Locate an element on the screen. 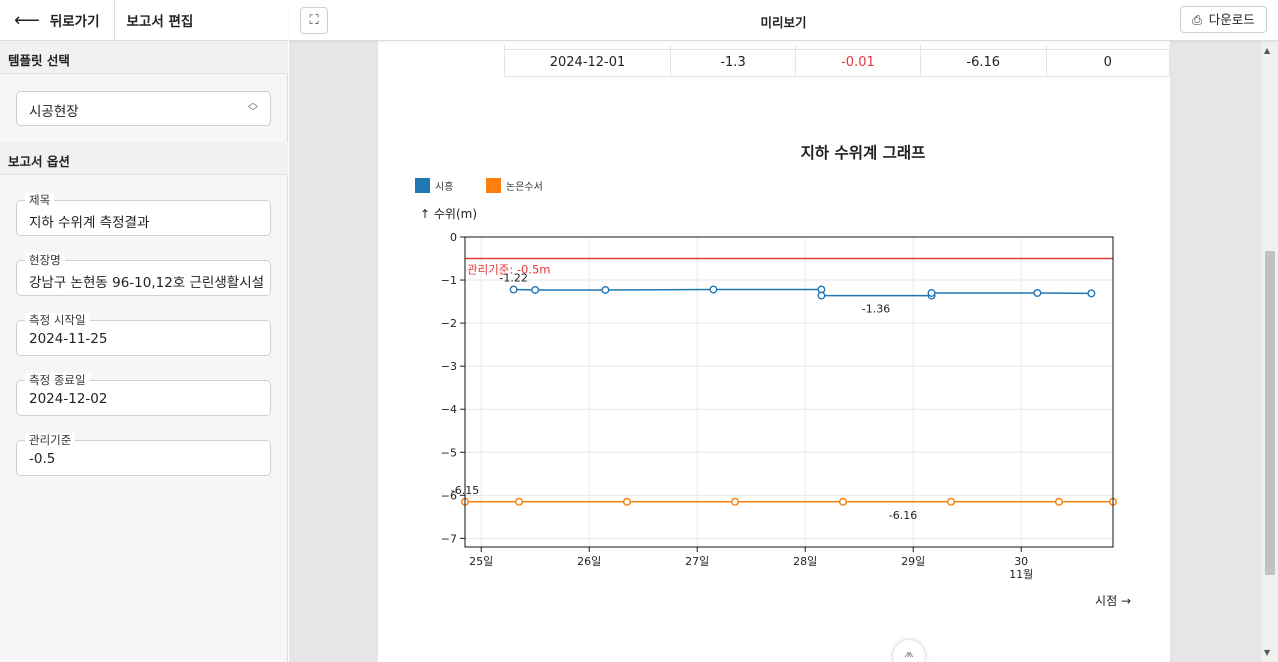 Image resolution: width=1278 pixels, height=662 pixels. arrow-left-icon: ⟵ is located at coordinates (27, 20).